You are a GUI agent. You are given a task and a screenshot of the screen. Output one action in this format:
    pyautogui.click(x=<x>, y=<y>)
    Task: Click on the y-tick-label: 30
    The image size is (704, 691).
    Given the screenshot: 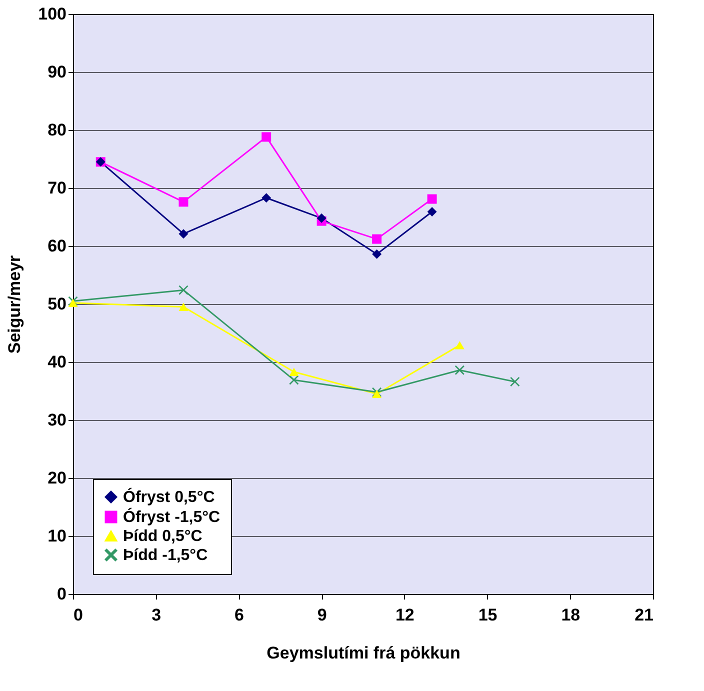 What is the action you would take?
    pyautogui.click(x=57, y=420)
    